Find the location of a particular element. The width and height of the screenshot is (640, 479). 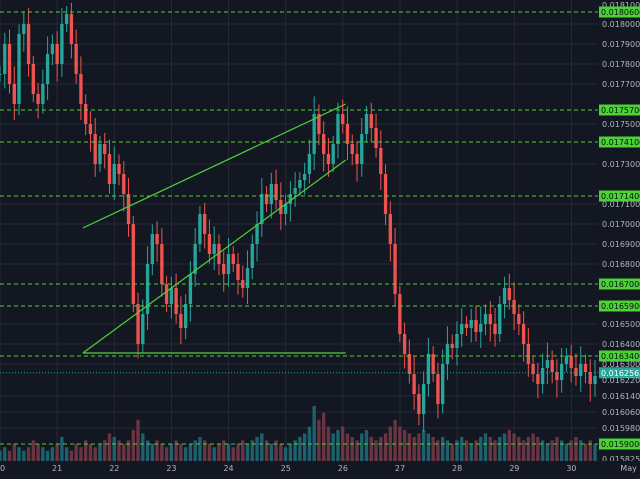

time-axis-panel is located at coordinates (320, 468).